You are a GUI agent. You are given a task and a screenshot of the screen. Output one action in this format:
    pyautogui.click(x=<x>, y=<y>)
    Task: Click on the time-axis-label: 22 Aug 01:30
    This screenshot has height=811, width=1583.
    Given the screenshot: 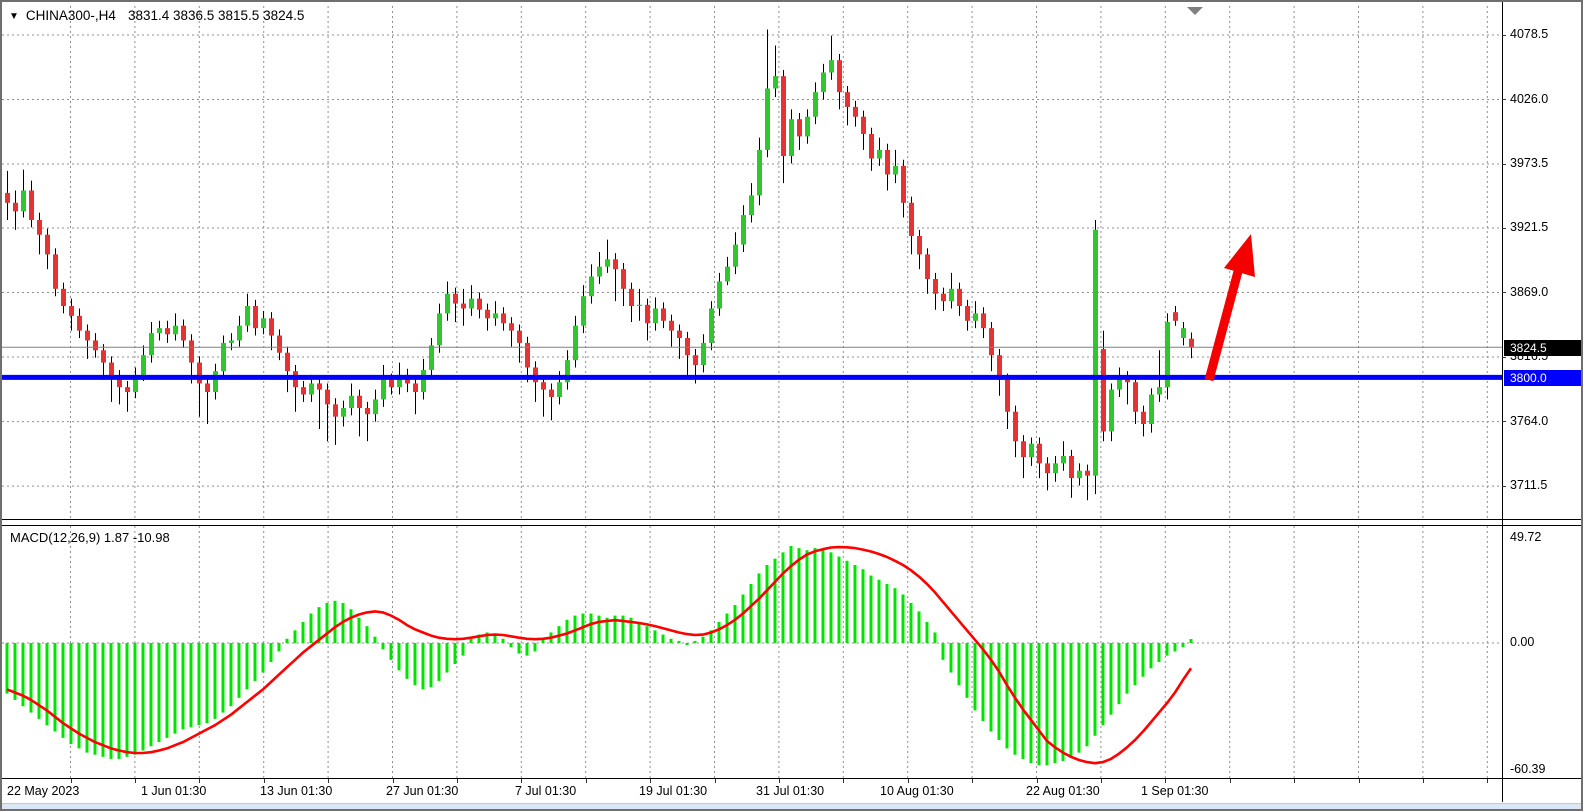 What is the action you would take?
    pyautogui.click(x=1063, y=791)
    